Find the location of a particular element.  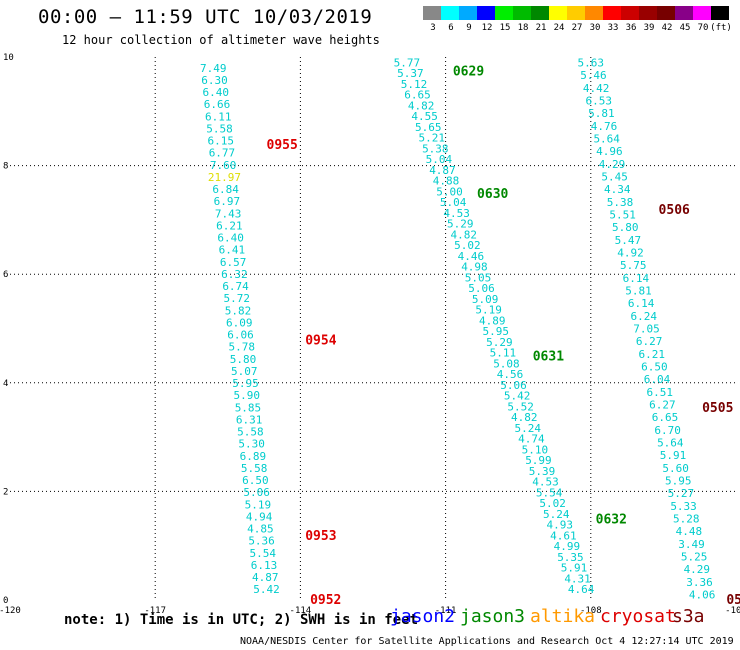

wave-height-value: 5.39 is located at coordinates (542, 471).